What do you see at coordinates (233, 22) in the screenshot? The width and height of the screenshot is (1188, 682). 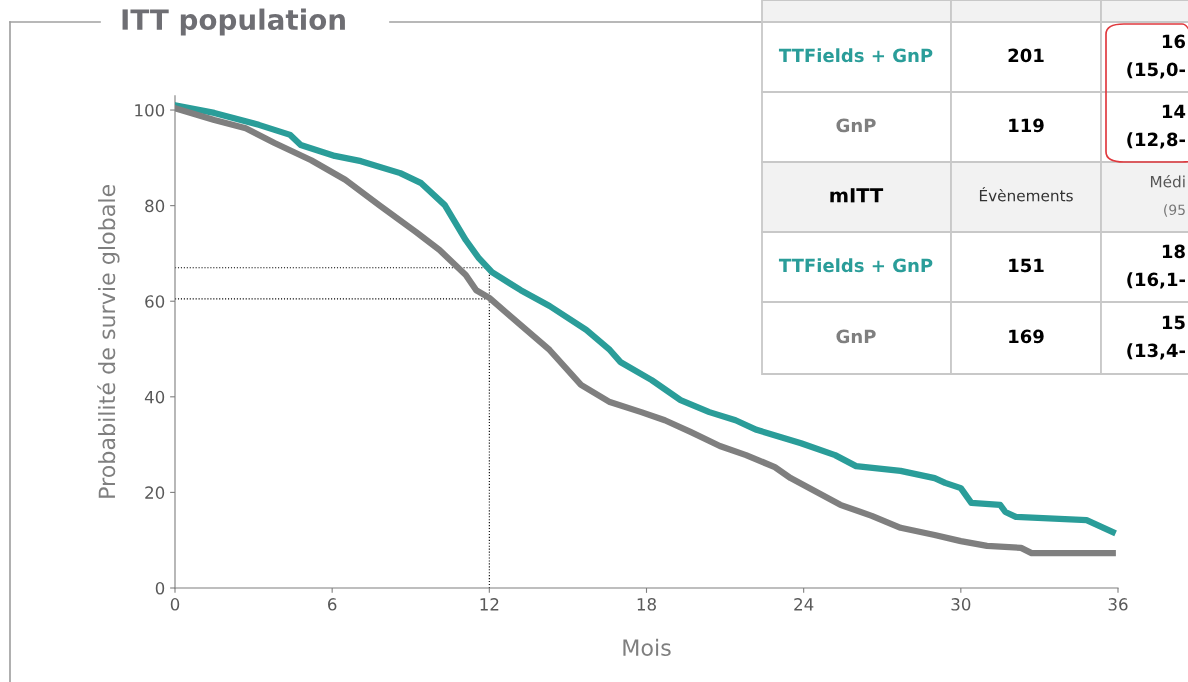 I see `chart-title: ITT population` at bounding box center [233, 22].